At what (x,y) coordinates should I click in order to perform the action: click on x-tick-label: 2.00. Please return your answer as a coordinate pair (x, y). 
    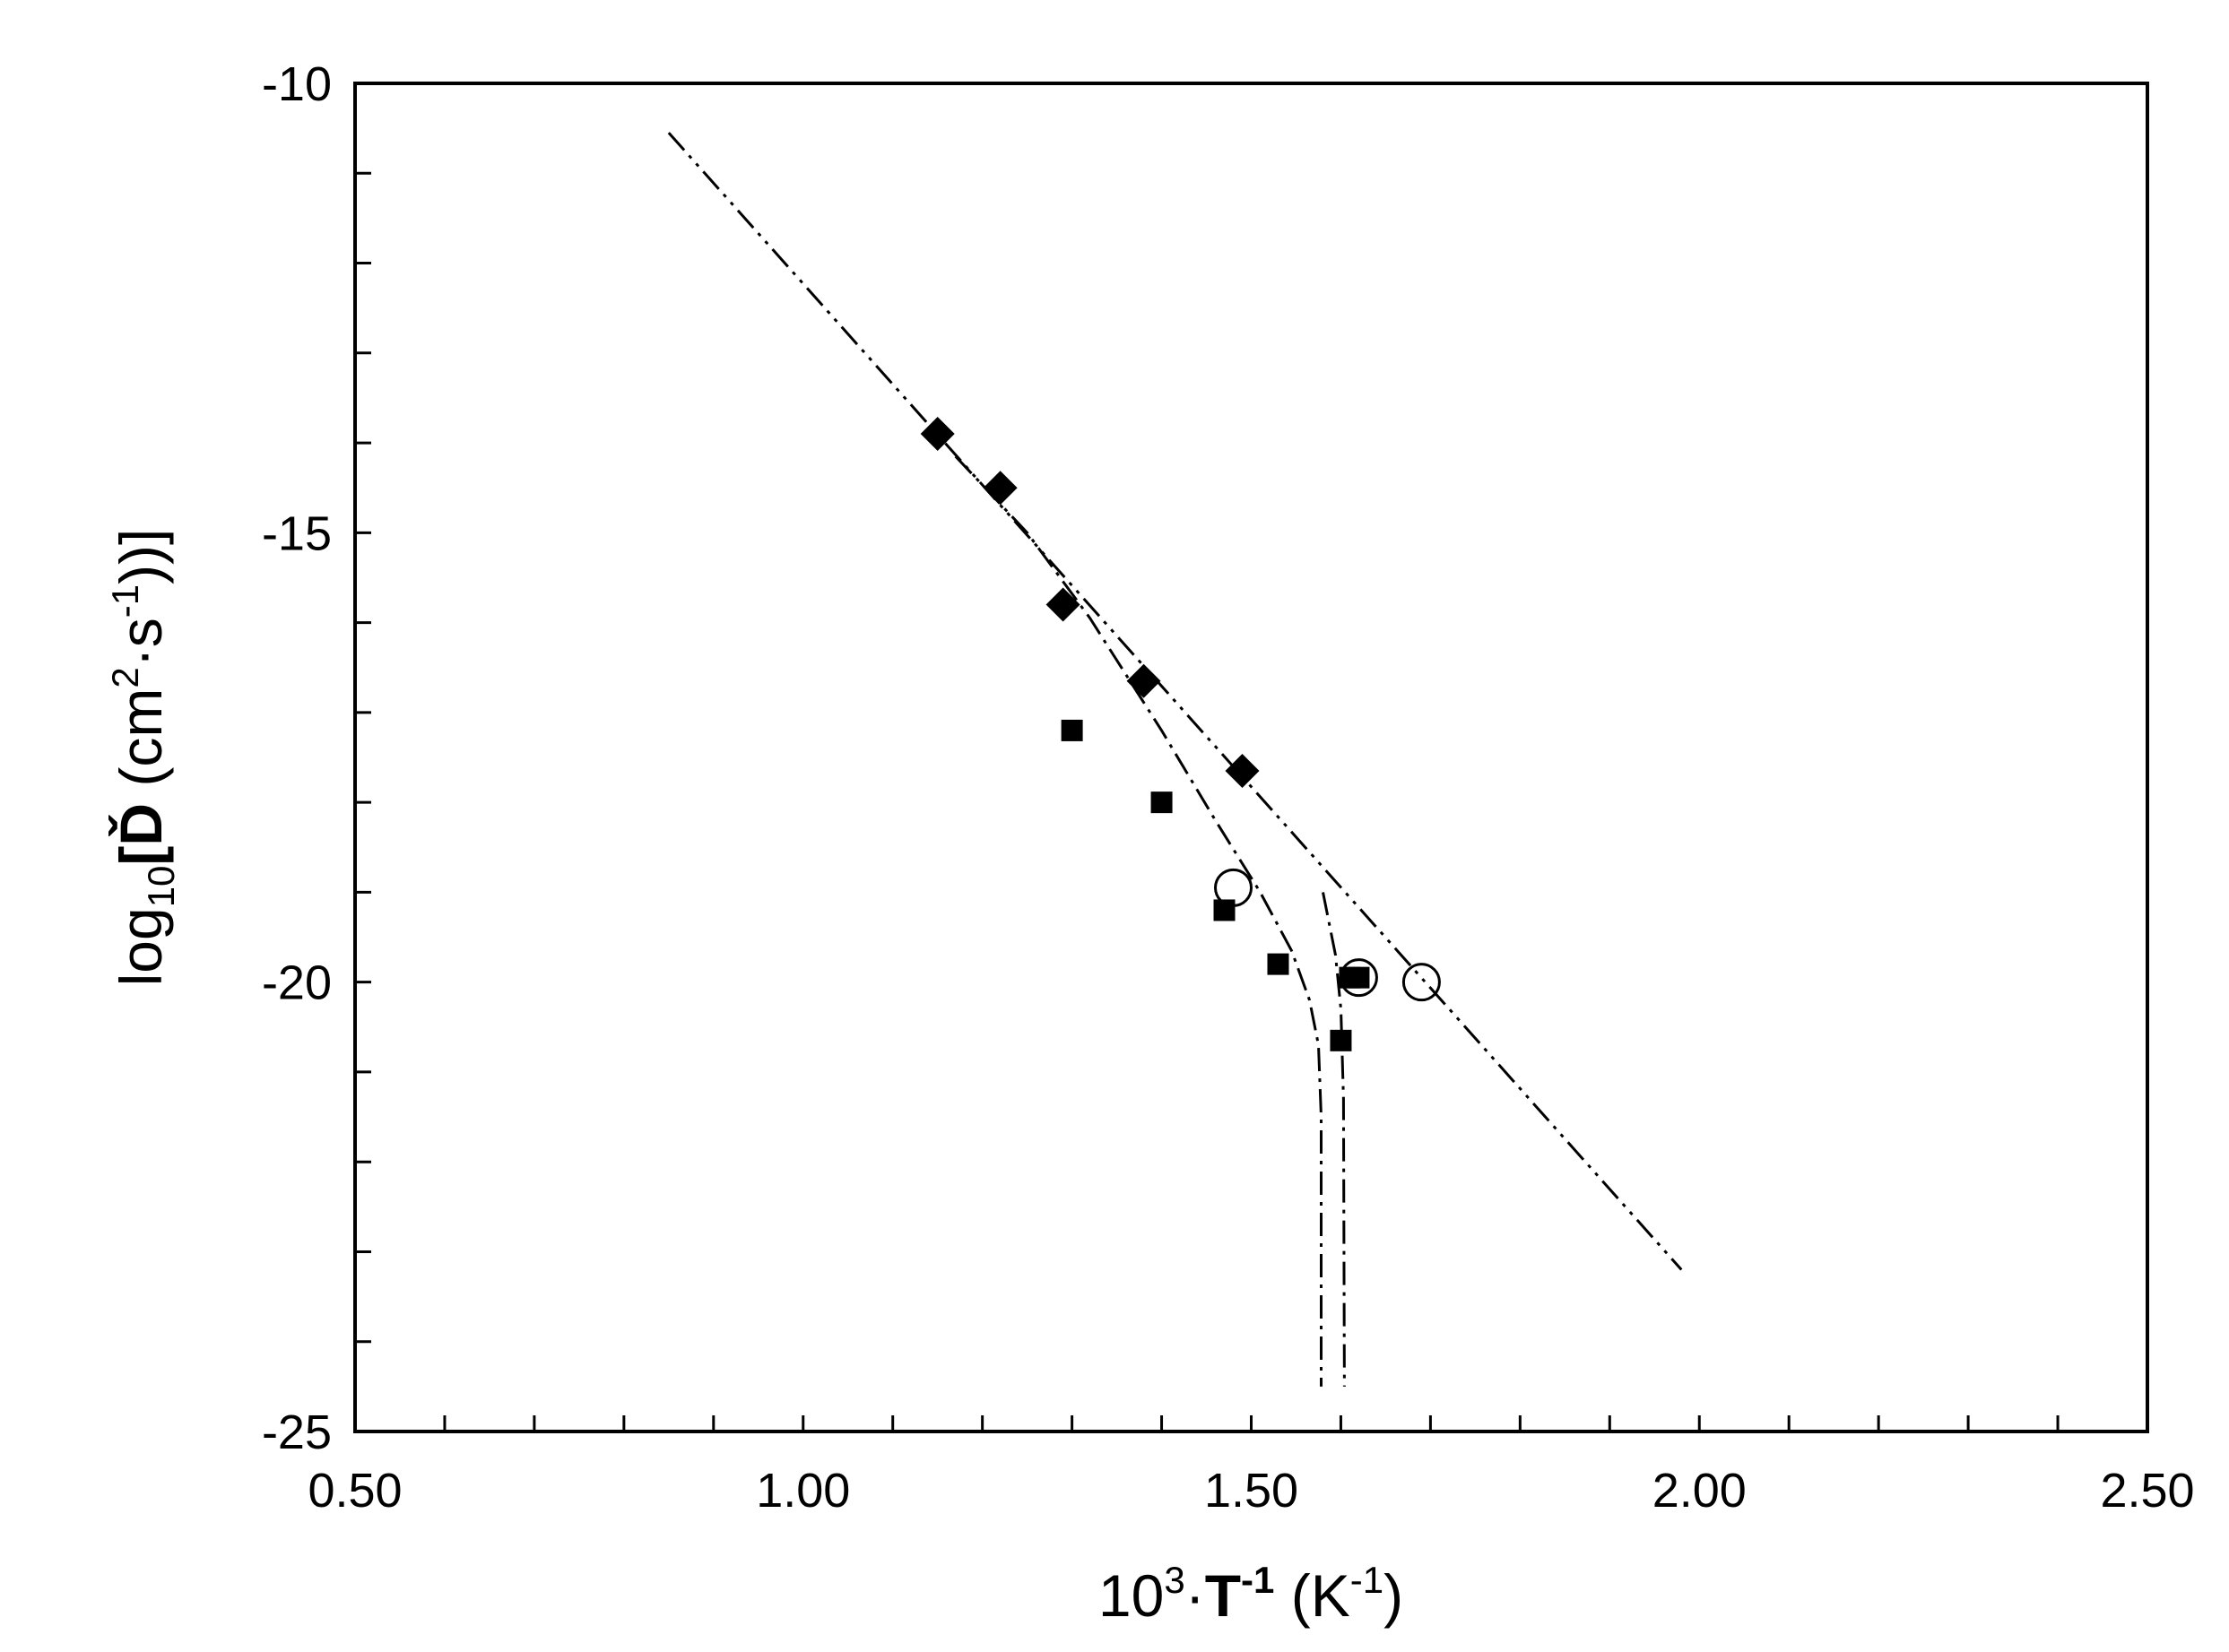
    Looking at the image, I should click on (1699, 1491).